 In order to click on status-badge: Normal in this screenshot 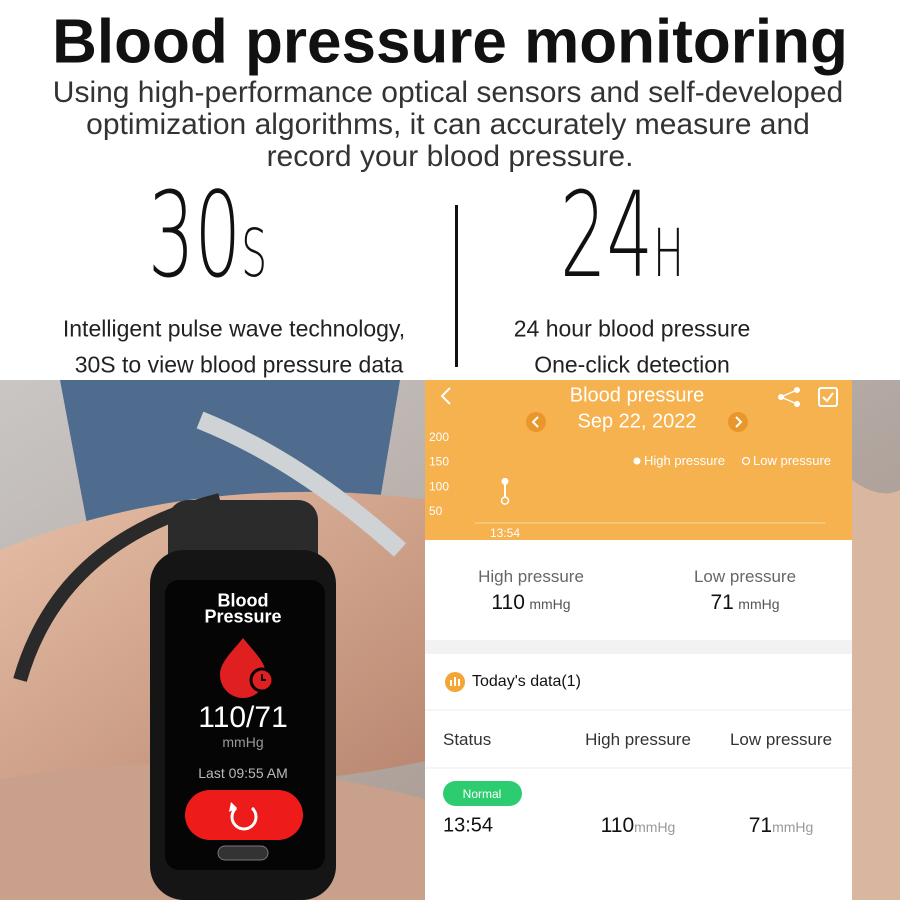, I will do `click(482, 794)`.